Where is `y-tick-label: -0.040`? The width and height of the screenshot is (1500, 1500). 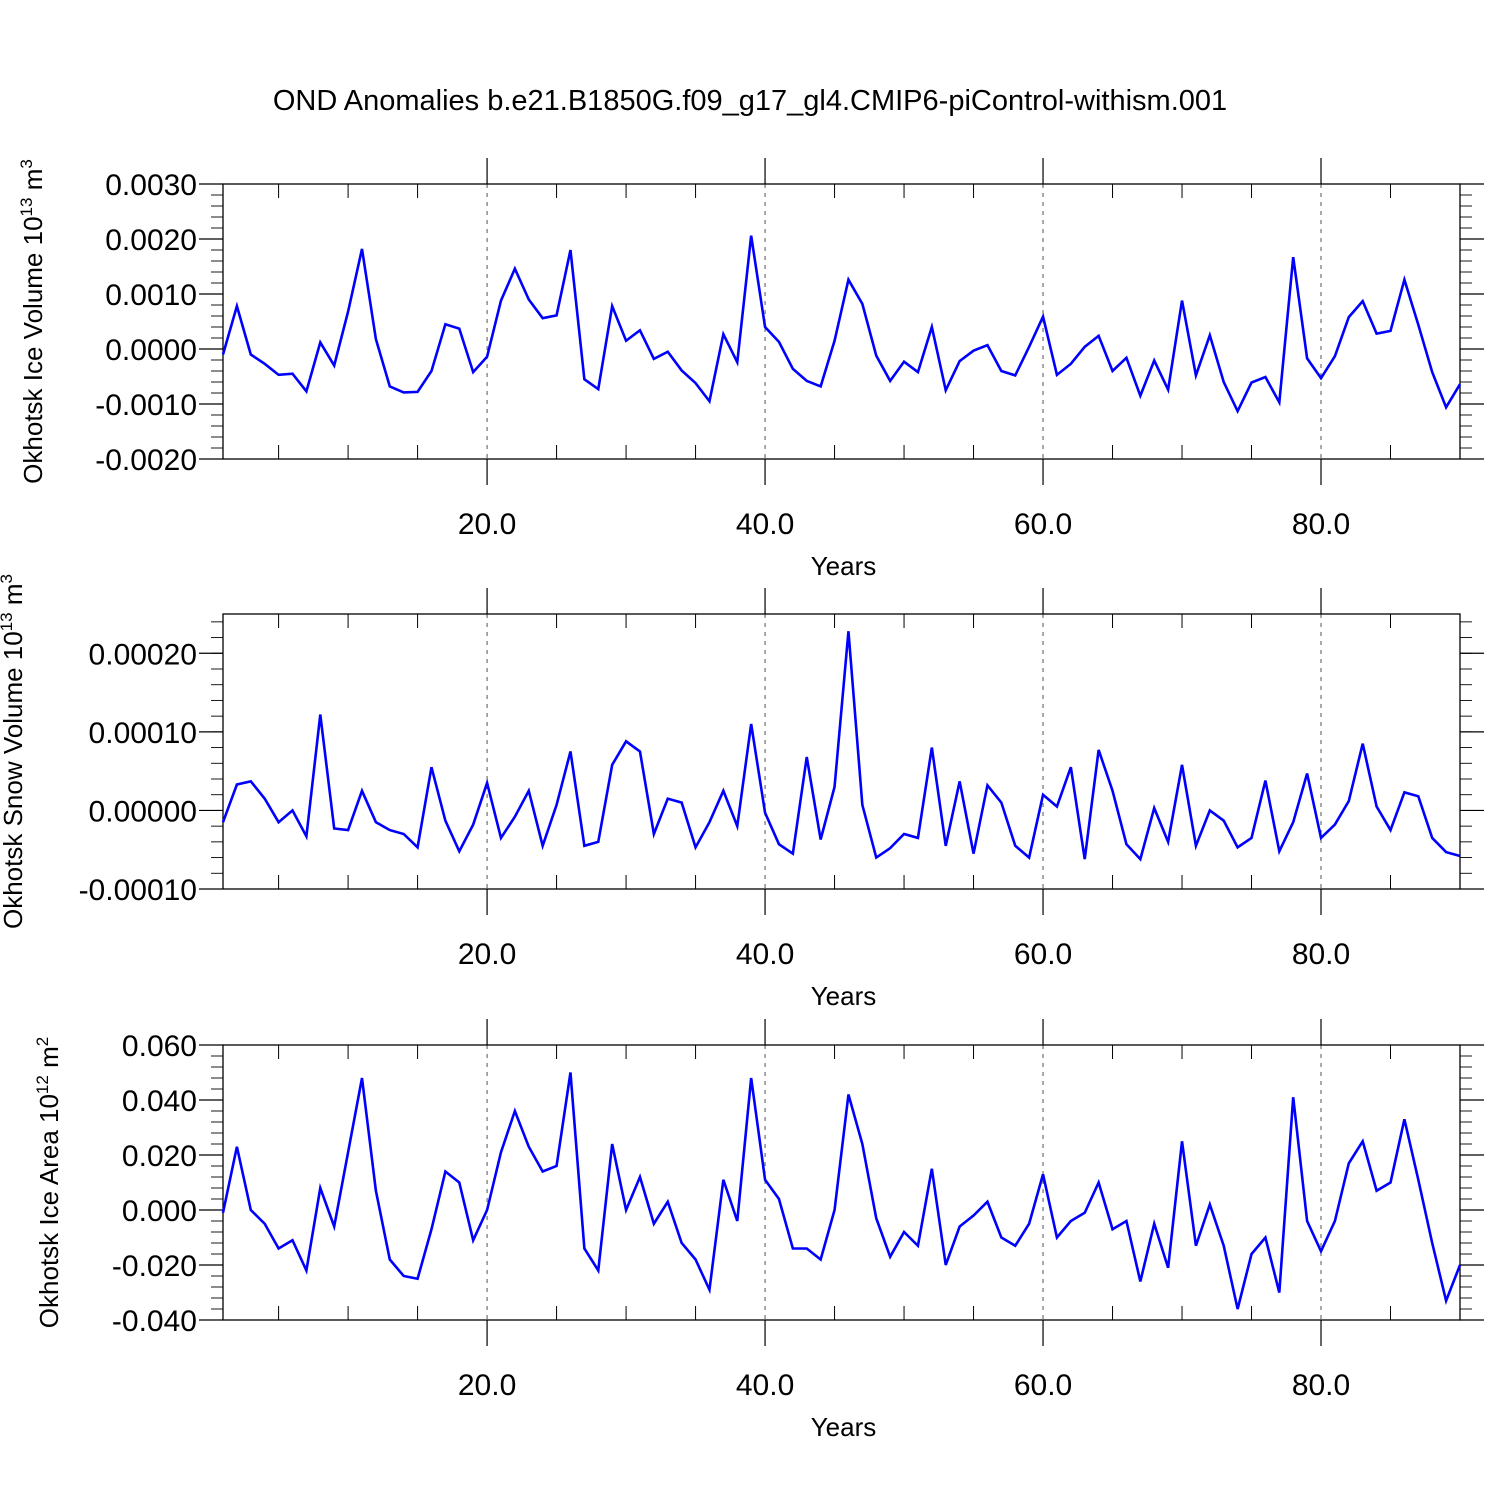 y-tick-label: -0.040 is located at coordinates (154, 1321).